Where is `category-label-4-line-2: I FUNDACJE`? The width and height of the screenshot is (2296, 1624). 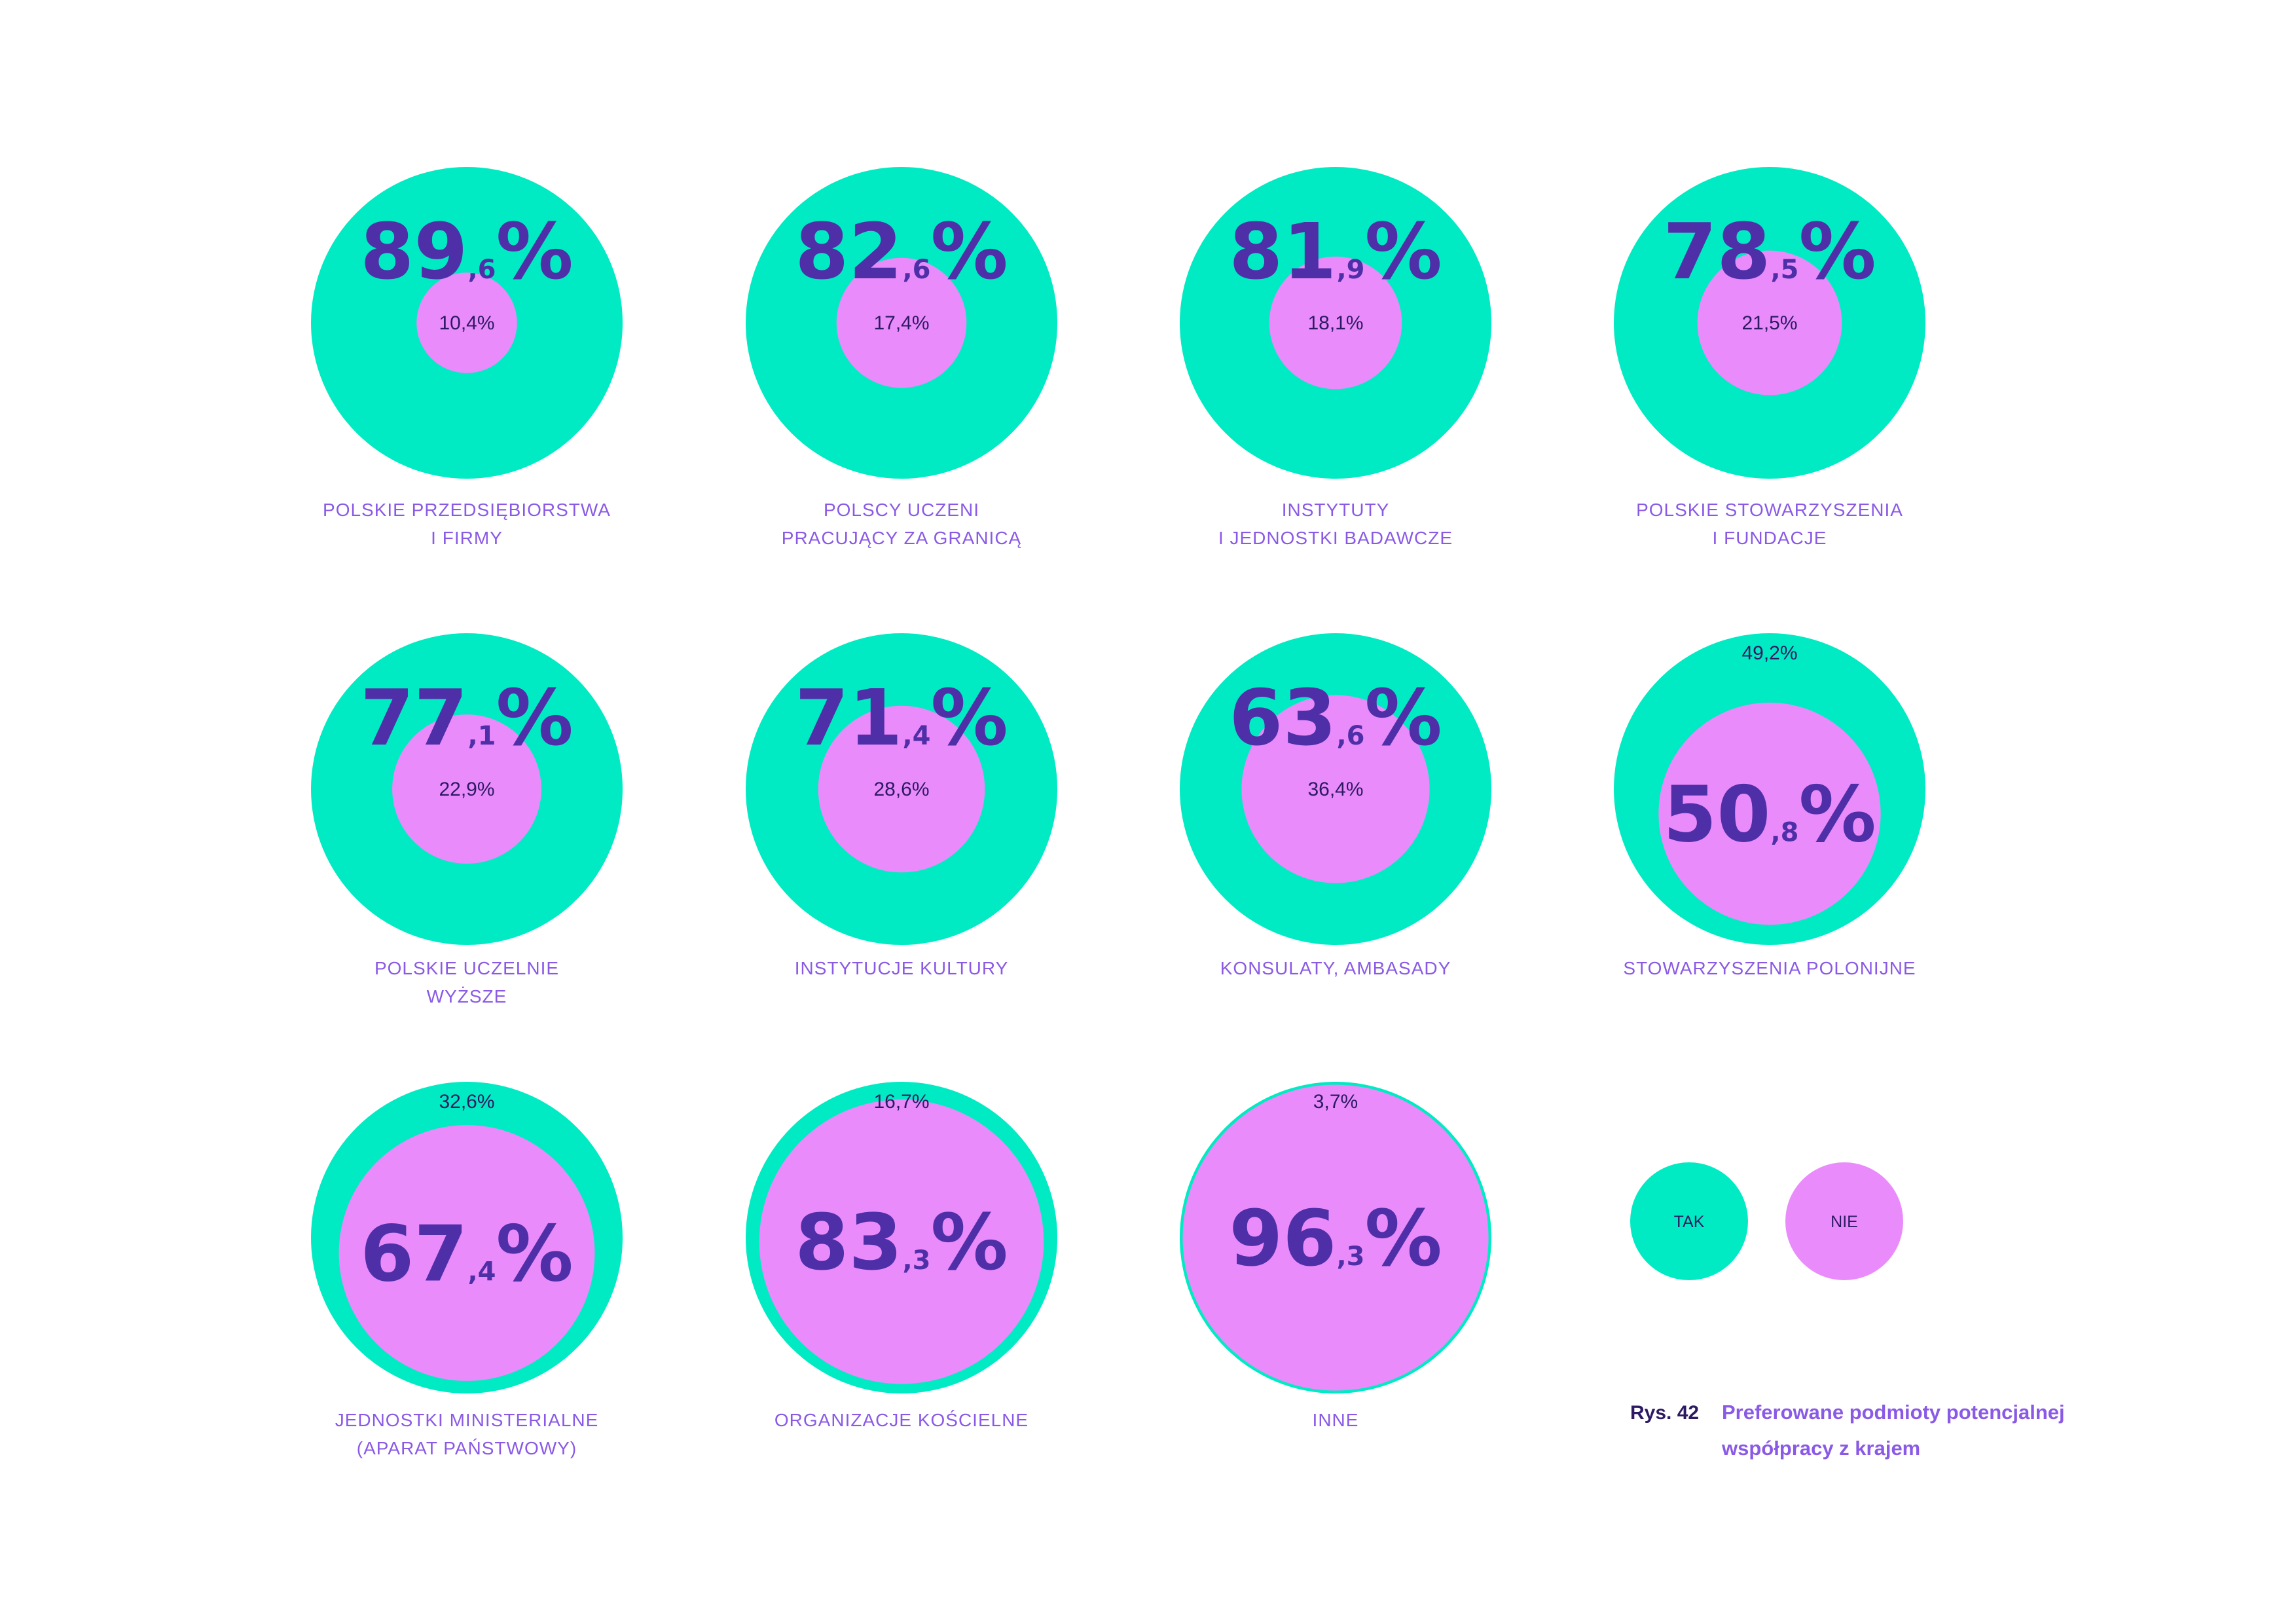
category-label-4-line-2: I FUNDACJE is located at coordinates (1770, 538).